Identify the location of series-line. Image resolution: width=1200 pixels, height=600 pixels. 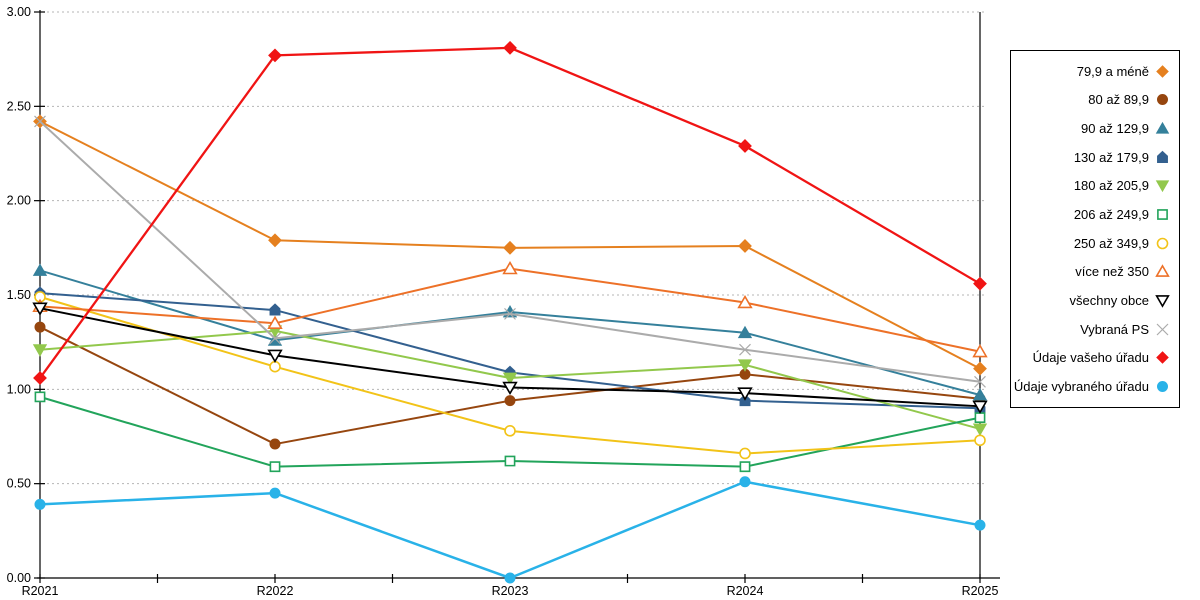
(510, 530).